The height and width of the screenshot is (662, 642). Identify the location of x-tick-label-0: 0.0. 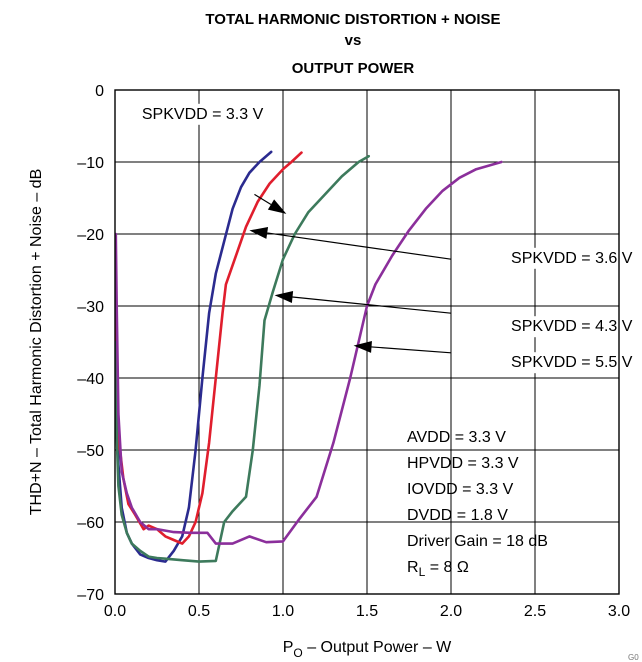
(115, 611).